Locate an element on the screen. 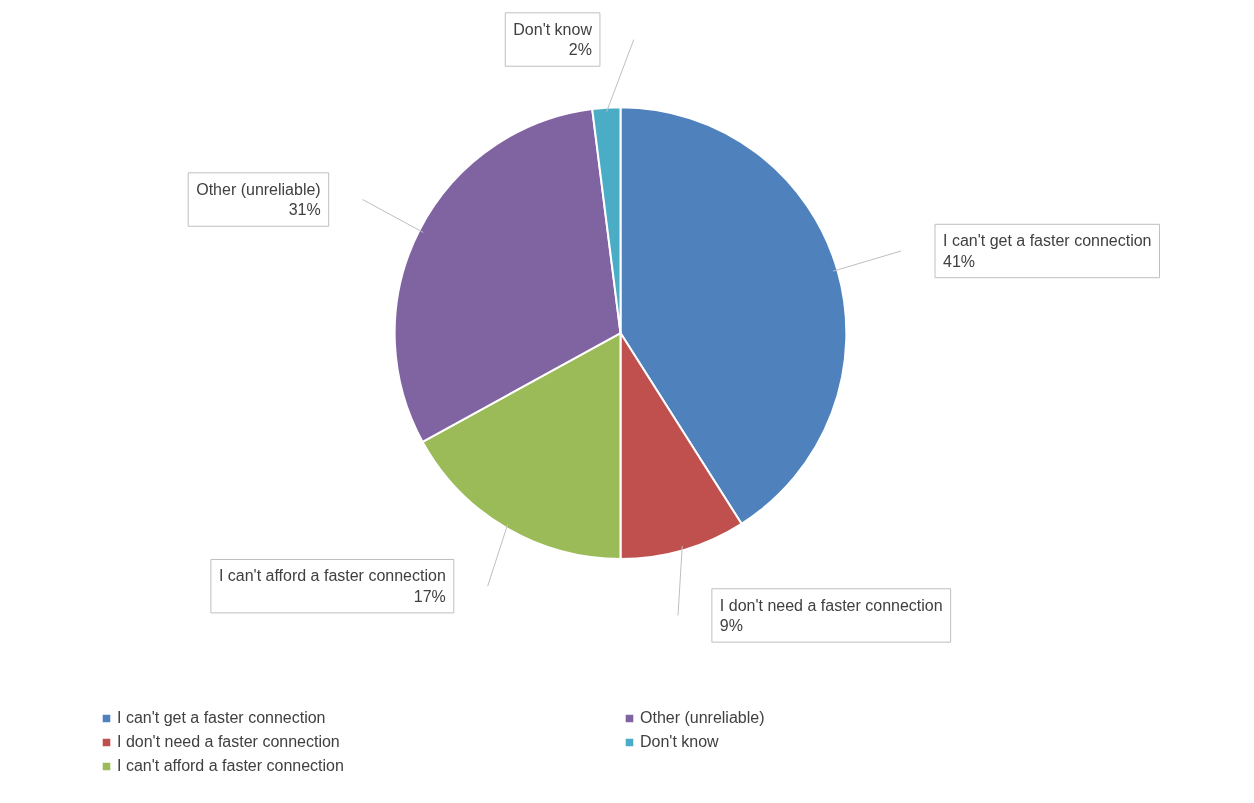  slice-label: I can't afford a faster connection is located at coordinates (332, 576).